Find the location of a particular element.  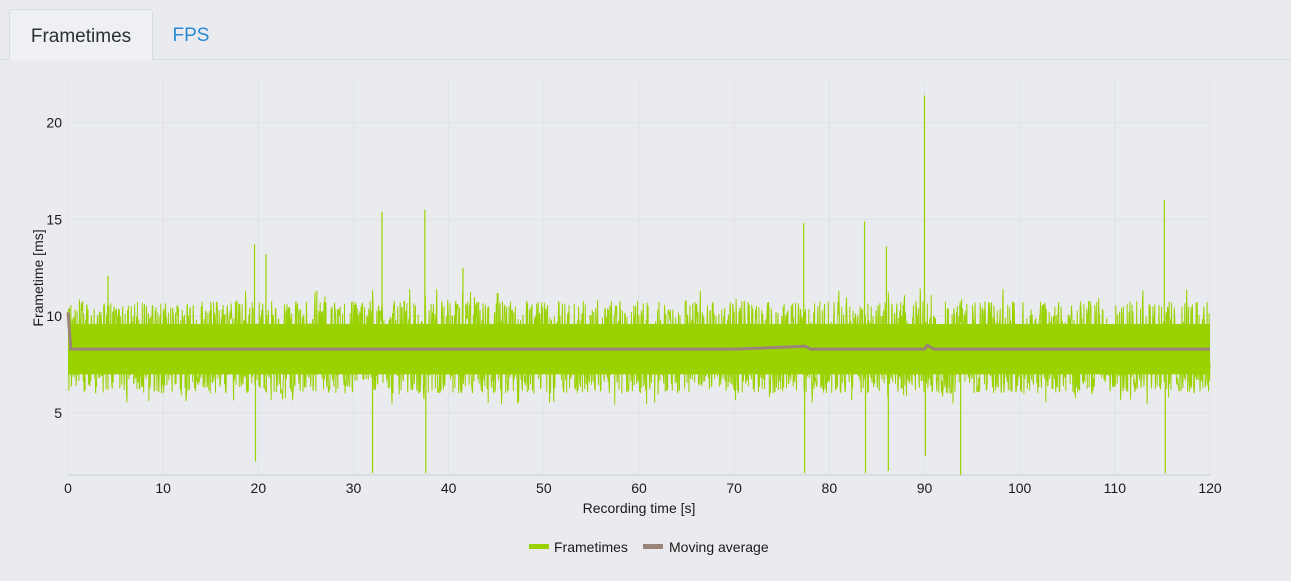

y-tick-label: 20 is located at coordinates (54, 123).